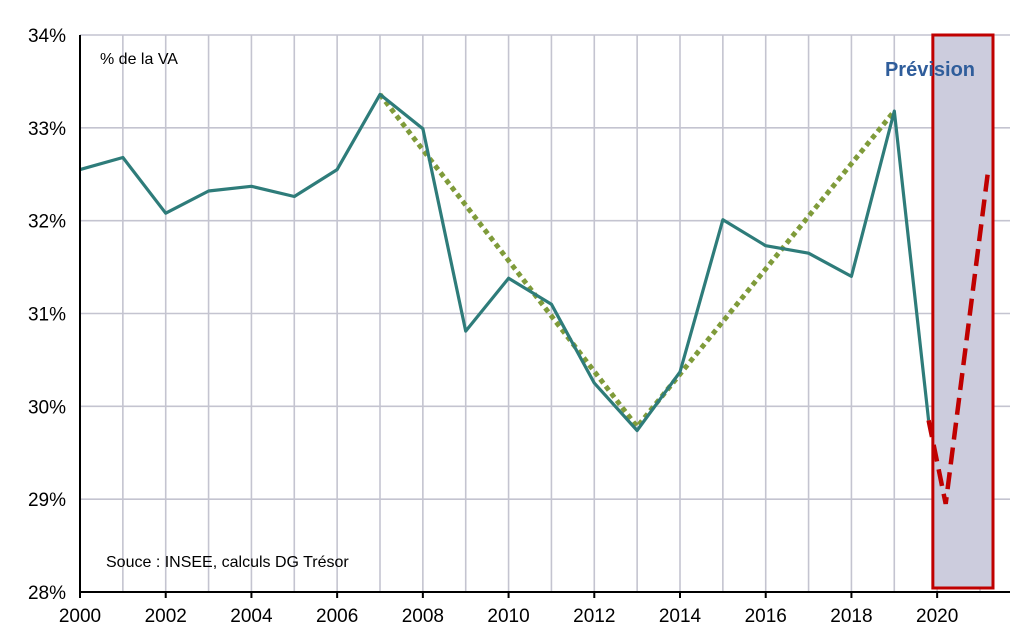  I want to click on x-tick-label: 2016, so click(766, 616).